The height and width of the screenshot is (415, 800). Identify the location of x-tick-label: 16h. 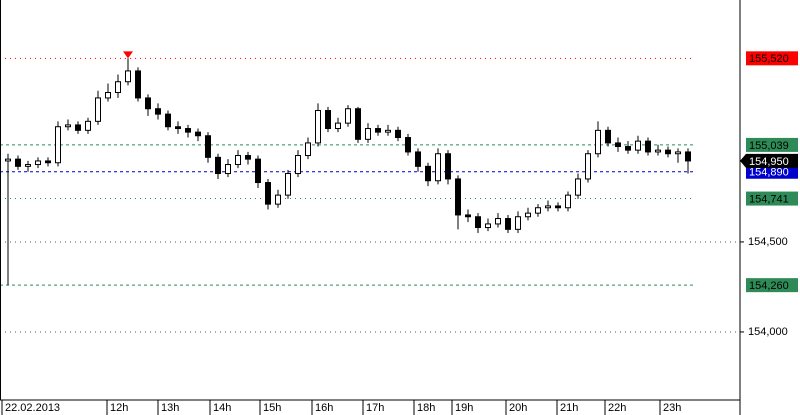
(324, 408).